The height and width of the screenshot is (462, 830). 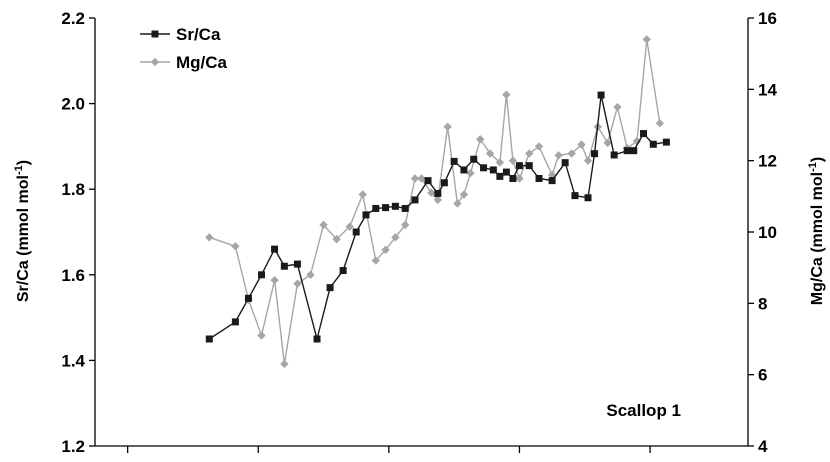 I want to click on left-tick-label: 1.6, so click(x=73, y=275).